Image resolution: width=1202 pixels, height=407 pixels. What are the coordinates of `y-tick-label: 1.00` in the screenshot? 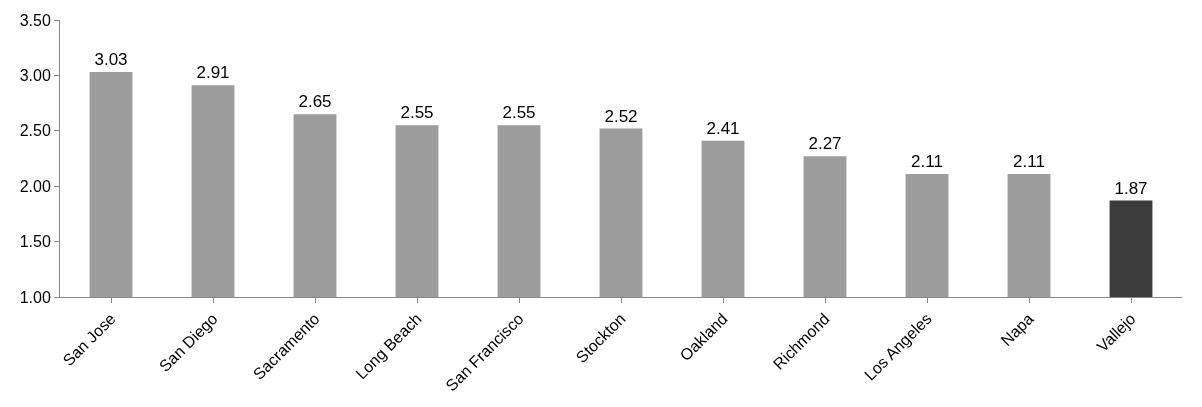 It's located at (35, 297).